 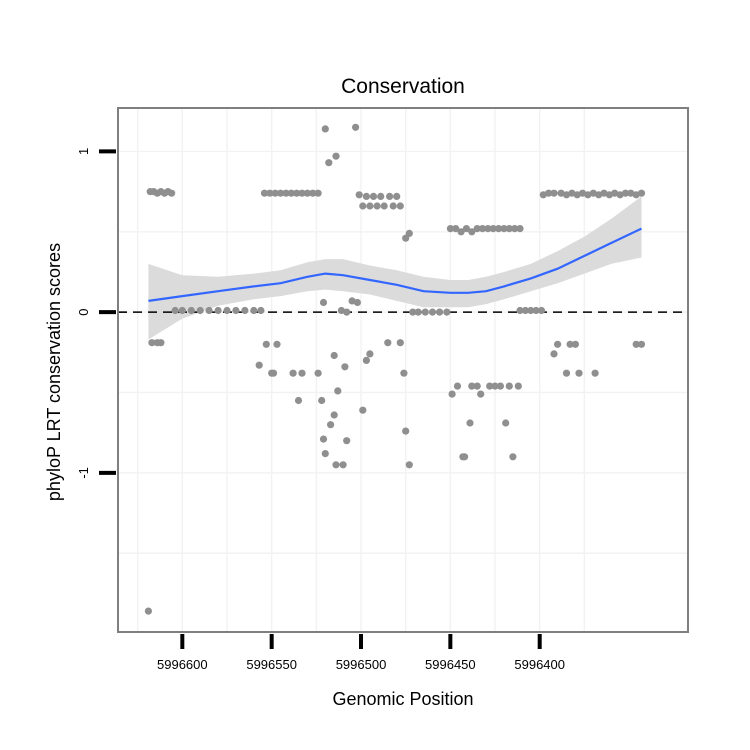 I want to click on confidence-band, so click(x=395, y=268).